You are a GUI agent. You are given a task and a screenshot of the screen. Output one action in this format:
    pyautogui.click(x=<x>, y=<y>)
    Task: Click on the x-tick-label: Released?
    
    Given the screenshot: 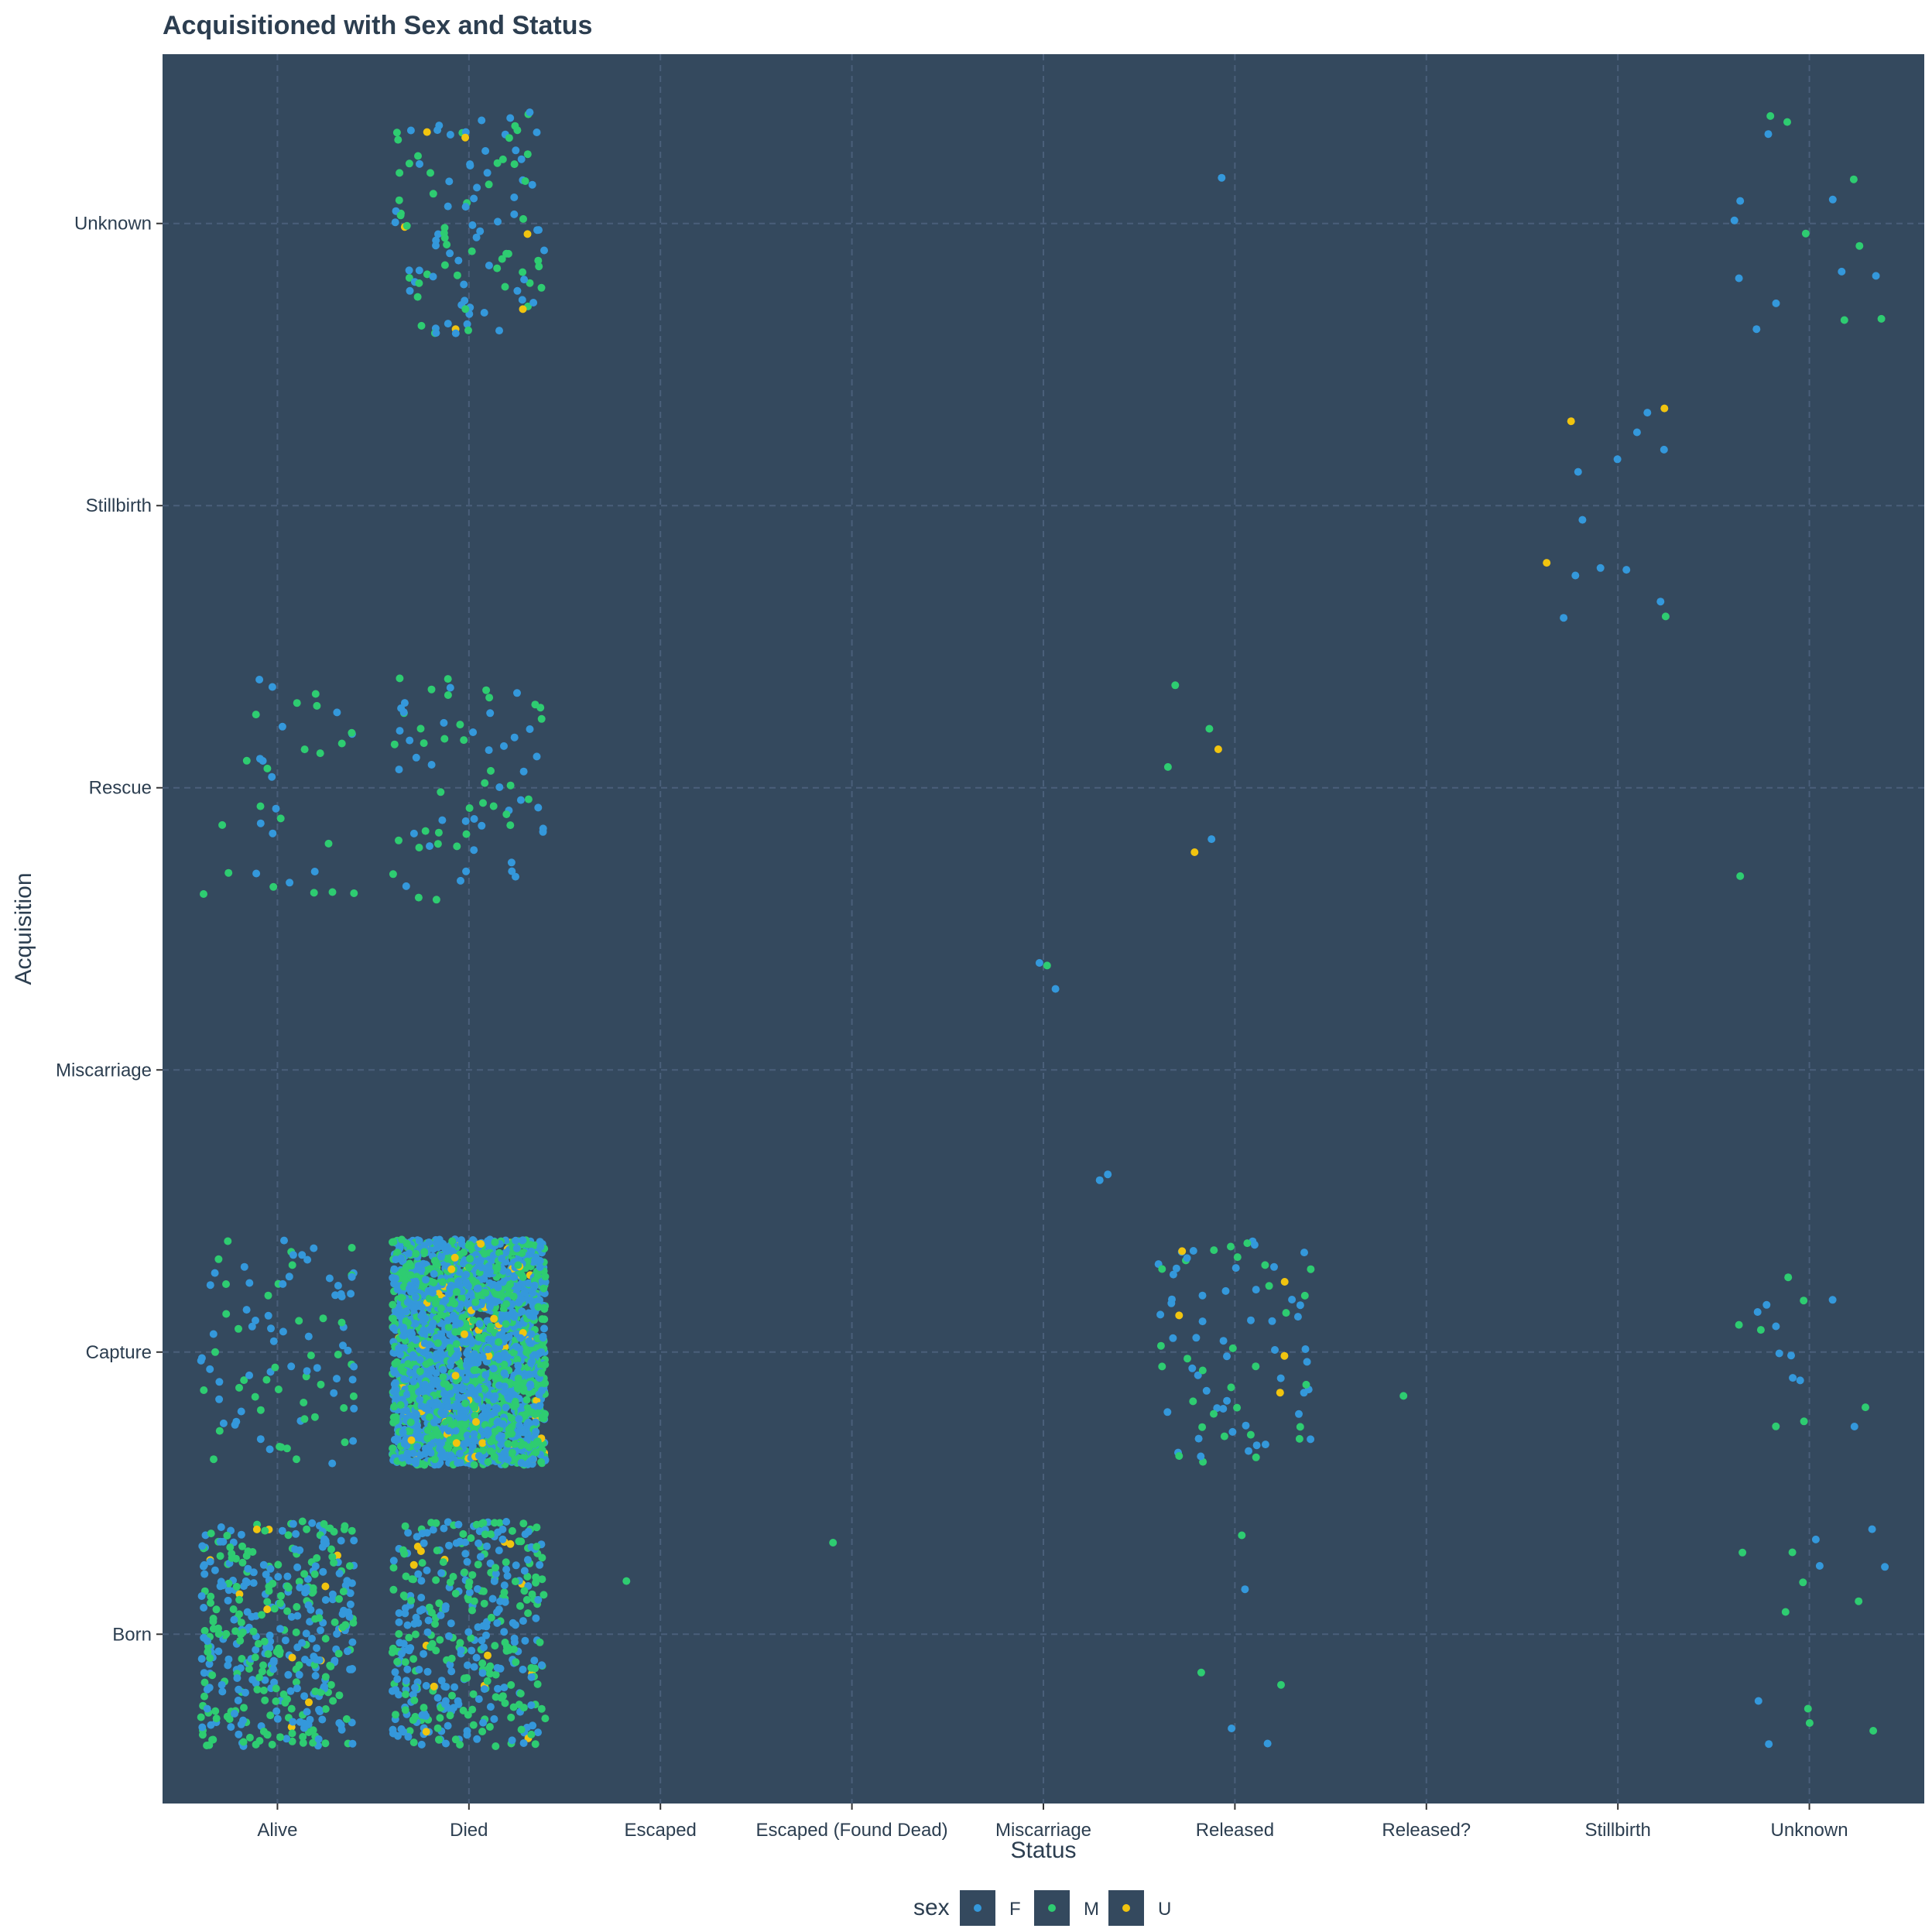 What is the action you would take?
    pyautogui.click(x=1426, y=1831)
    